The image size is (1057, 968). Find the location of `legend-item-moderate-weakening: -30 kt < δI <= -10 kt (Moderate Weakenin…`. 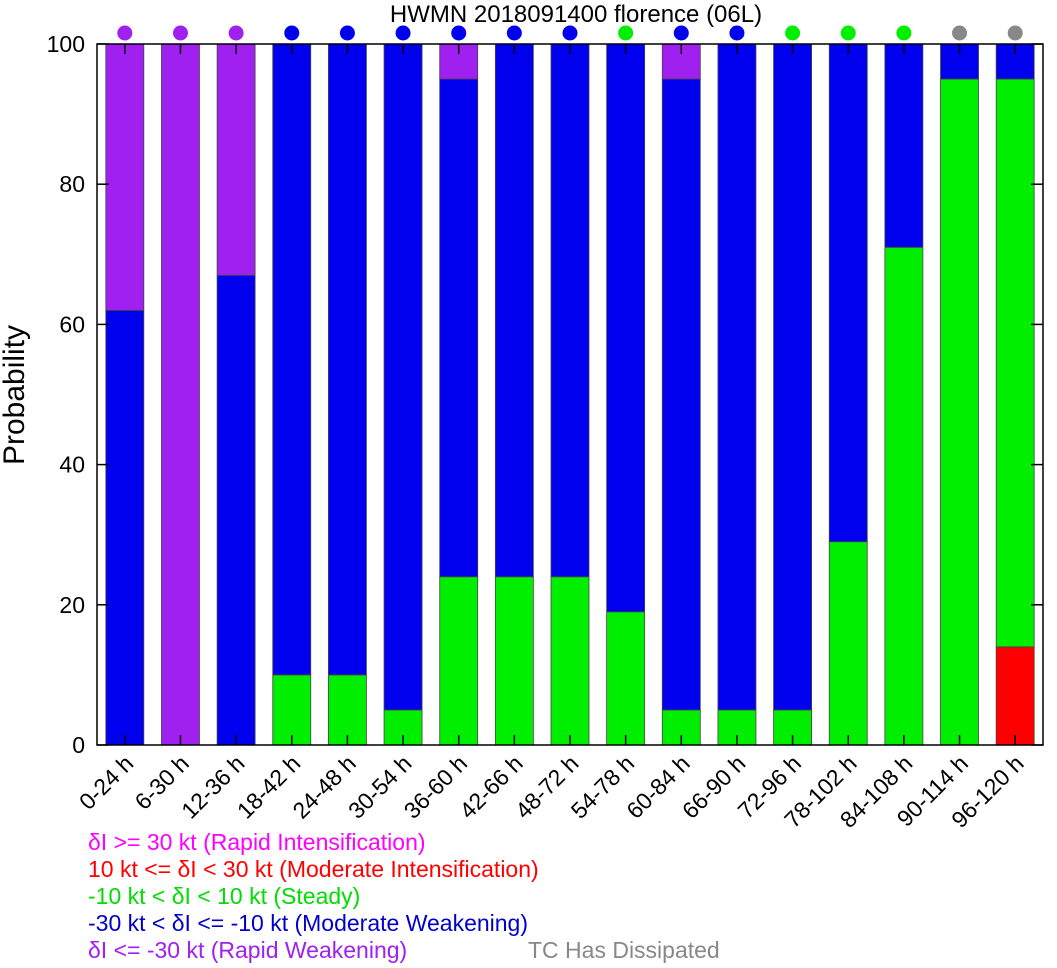

legend-item-moderate-weakening: -30 kt < δI <= -10 kt (Moderate Weakenin… is located at coordinates (308, 923).